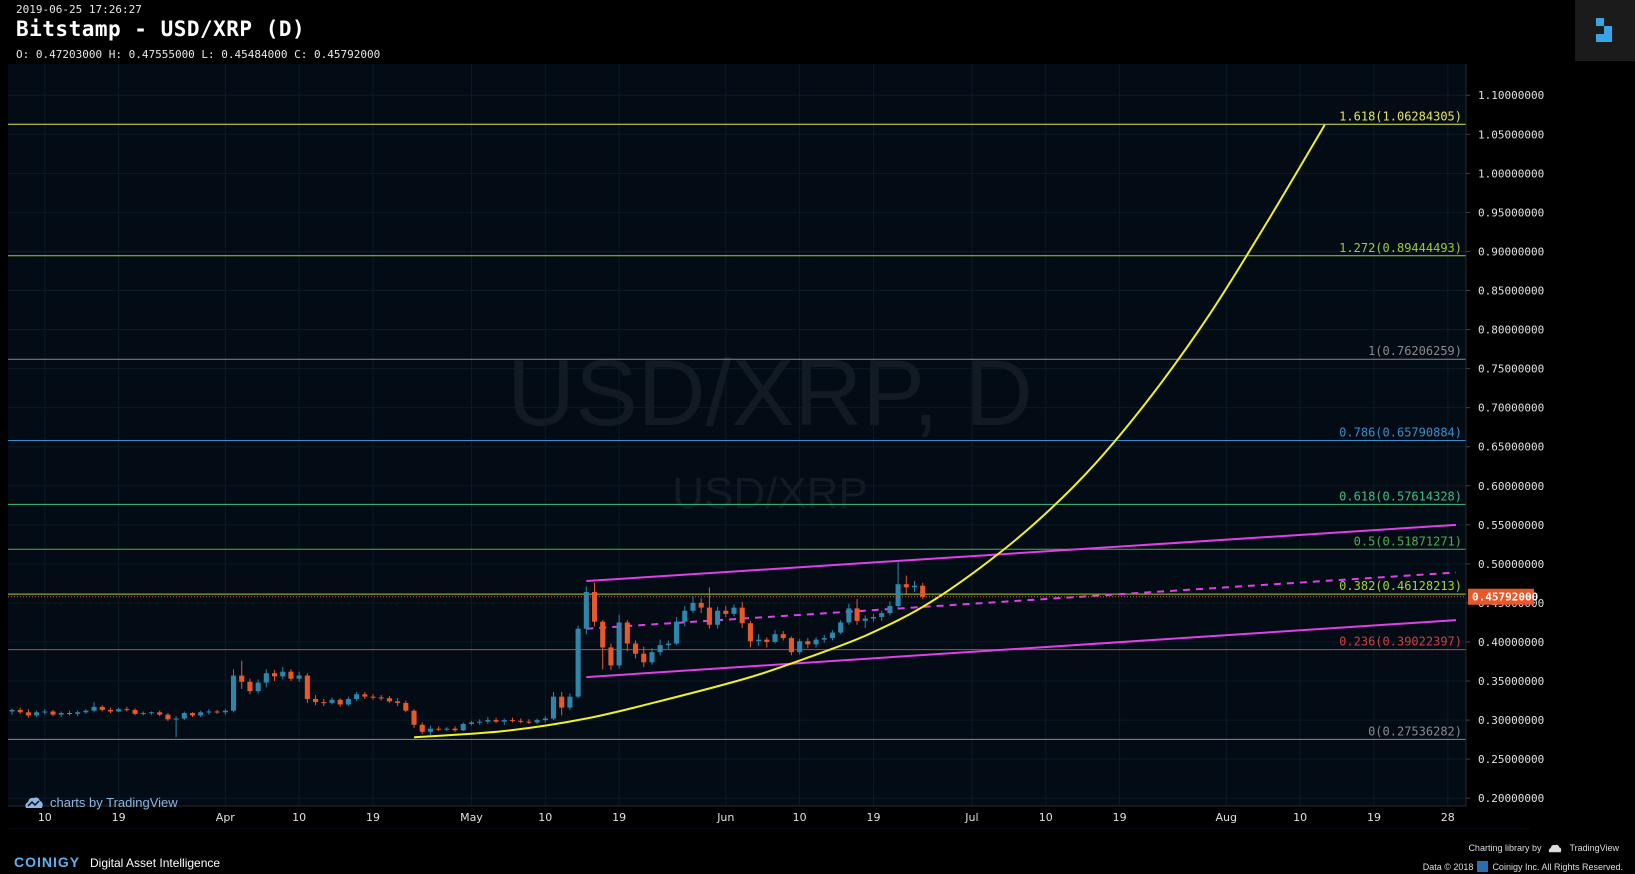 Image resolution: width=1635 pixels, height=874 pixels. What do you see at coordinates (47, 862) in the screenshot?
I see `coinigy-brand: COINIGY` at bounding box center [47, 862].